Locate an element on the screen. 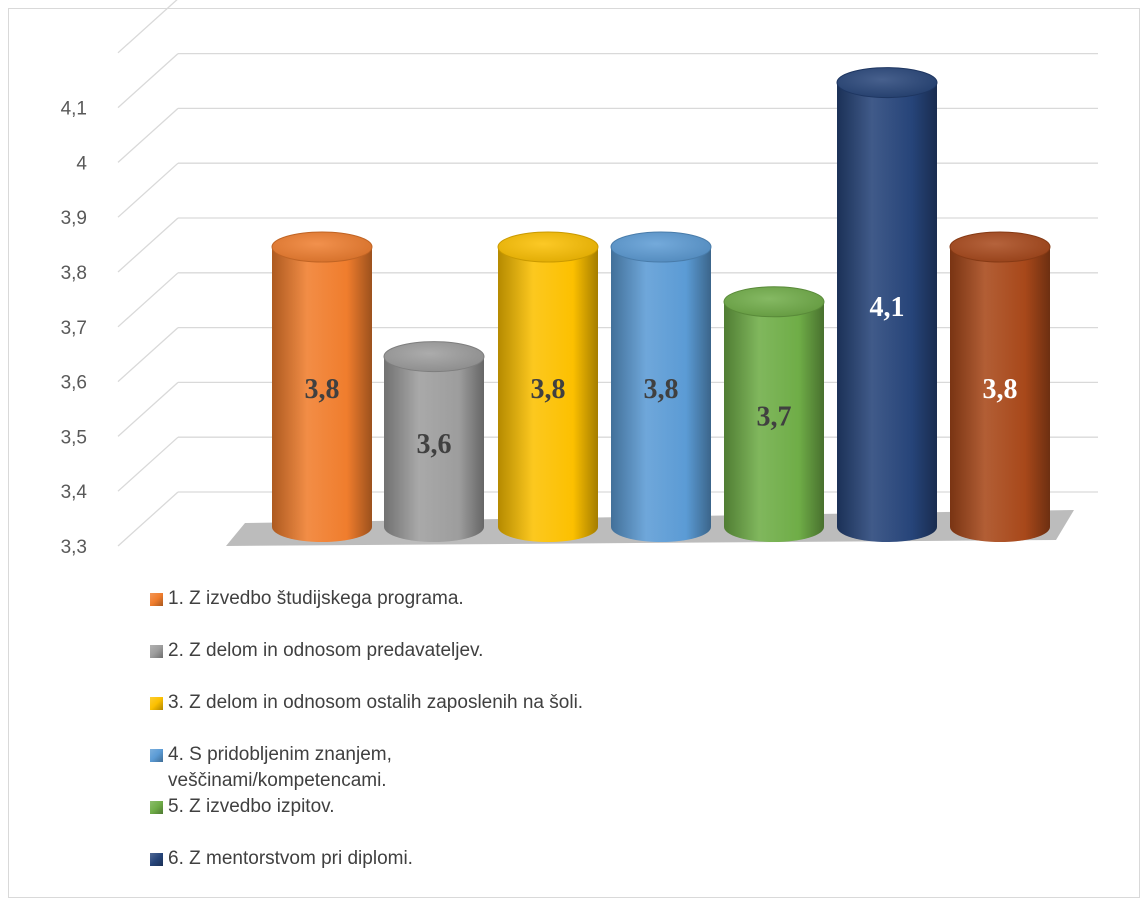  data-label: 3,6 is located at coordinates (434, 444).